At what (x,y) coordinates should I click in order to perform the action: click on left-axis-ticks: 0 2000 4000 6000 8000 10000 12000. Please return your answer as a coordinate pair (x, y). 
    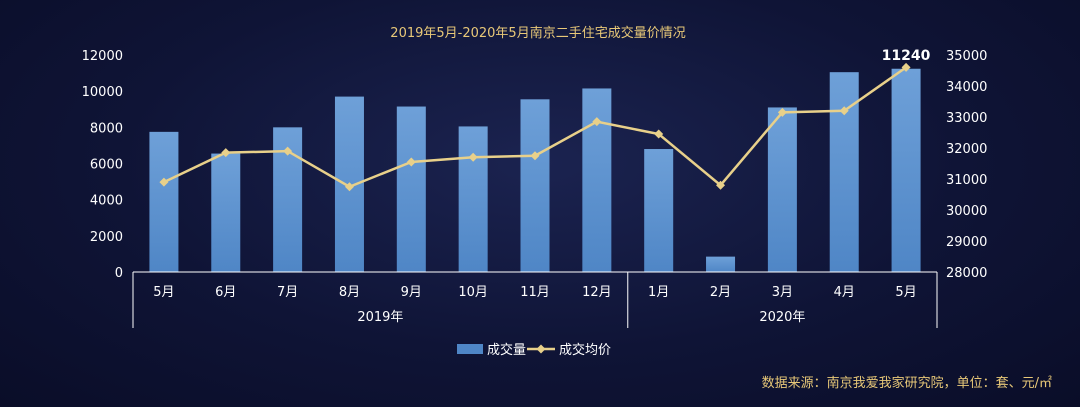
    Looking at the image, I should click on (102, 165).